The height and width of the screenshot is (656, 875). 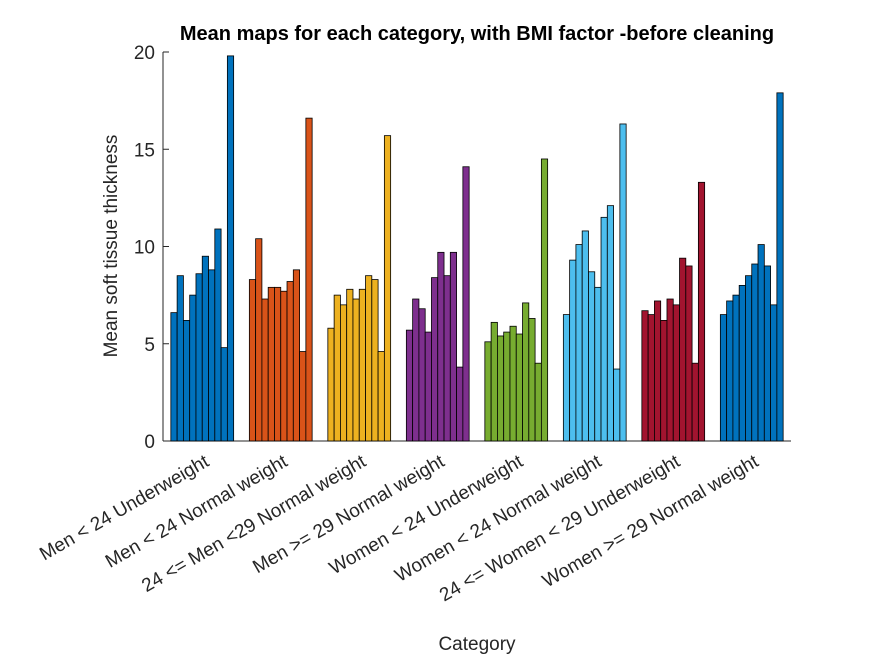 What do you see at coordinates (149, 345) in the screenshot?
I see `y-tick-label: 5` at bounding box center [149, 345].